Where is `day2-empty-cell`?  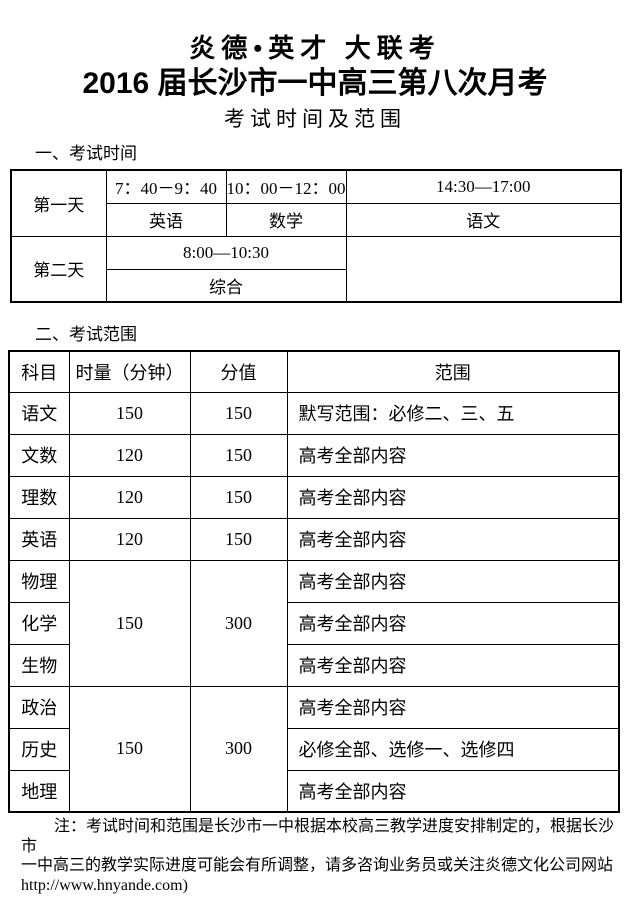 day2-empty-cell is located at coordinates (483, 269).